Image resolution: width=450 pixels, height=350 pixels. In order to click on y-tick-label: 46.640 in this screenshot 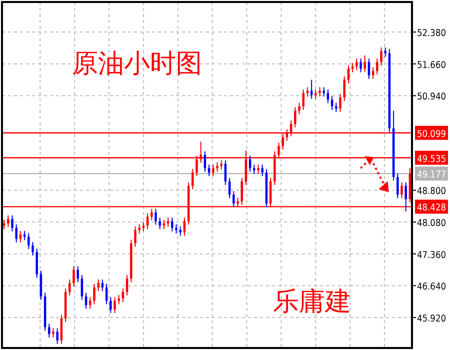, I will do `click(433, 287)`.